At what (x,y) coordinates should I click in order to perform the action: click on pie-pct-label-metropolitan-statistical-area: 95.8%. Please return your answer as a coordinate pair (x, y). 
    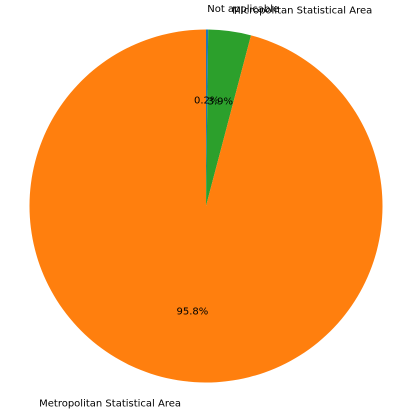
    Looking at the image, I should click on (192, 312).